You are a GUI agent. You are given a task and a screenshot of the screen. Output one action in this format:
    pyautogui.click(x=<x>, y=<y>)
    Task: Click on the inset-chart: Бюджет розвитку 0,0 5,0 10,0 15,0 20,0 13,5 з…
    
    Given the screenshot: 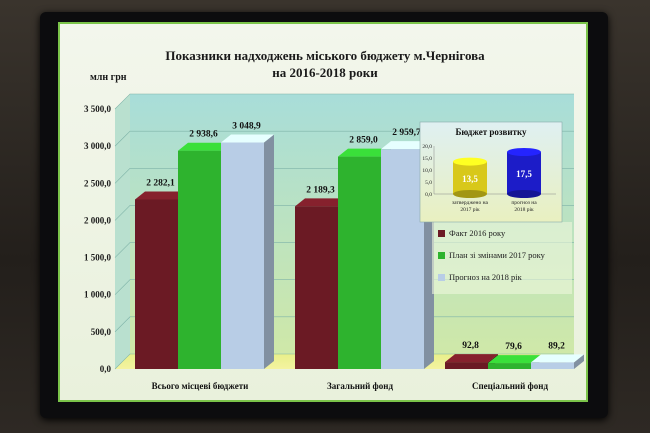 What is the action you would take?
    pyautogui.click(x=491, y=172)
    